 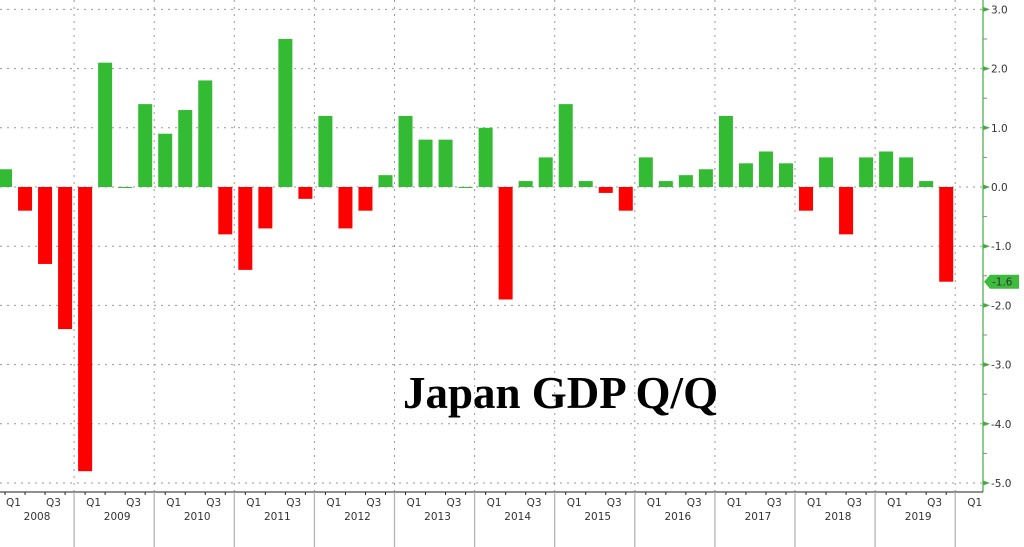 I want to click on y-tick-label: -3.0, so click(x=1001, y=366).